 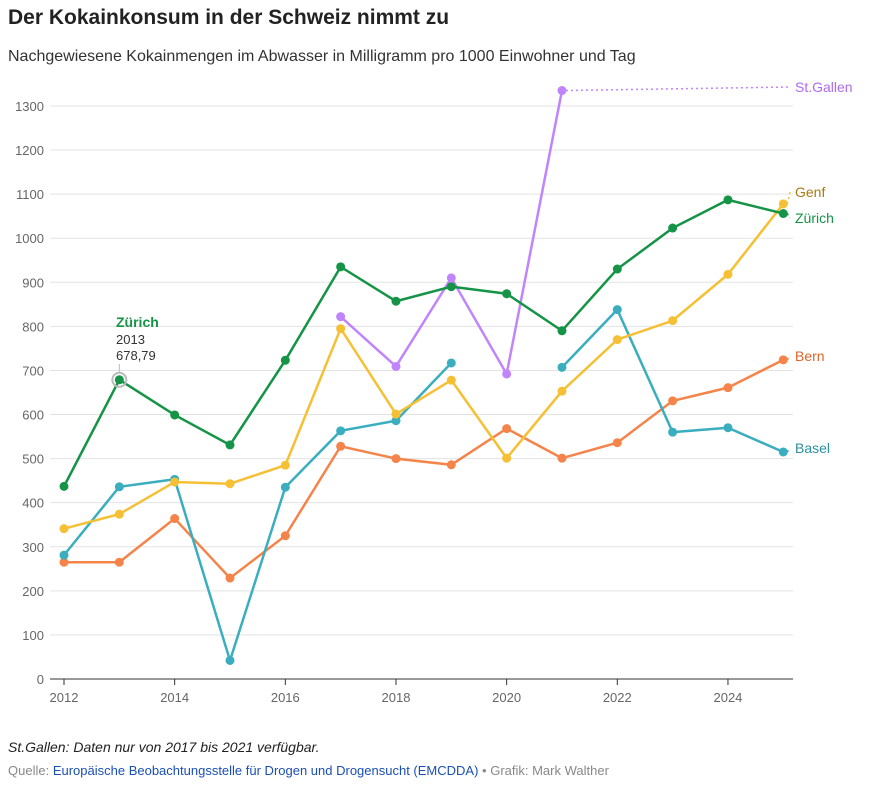 I want to click on x-tick-label: 2024, so click(x=727, y=697).